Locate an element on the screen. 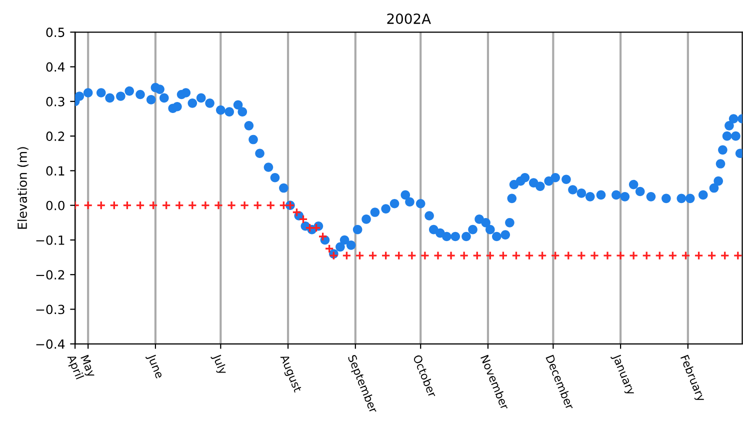 The width and height of the screenshot is (743, 423). y-tick-label: 0.5 is located at coordinates (55, 33).